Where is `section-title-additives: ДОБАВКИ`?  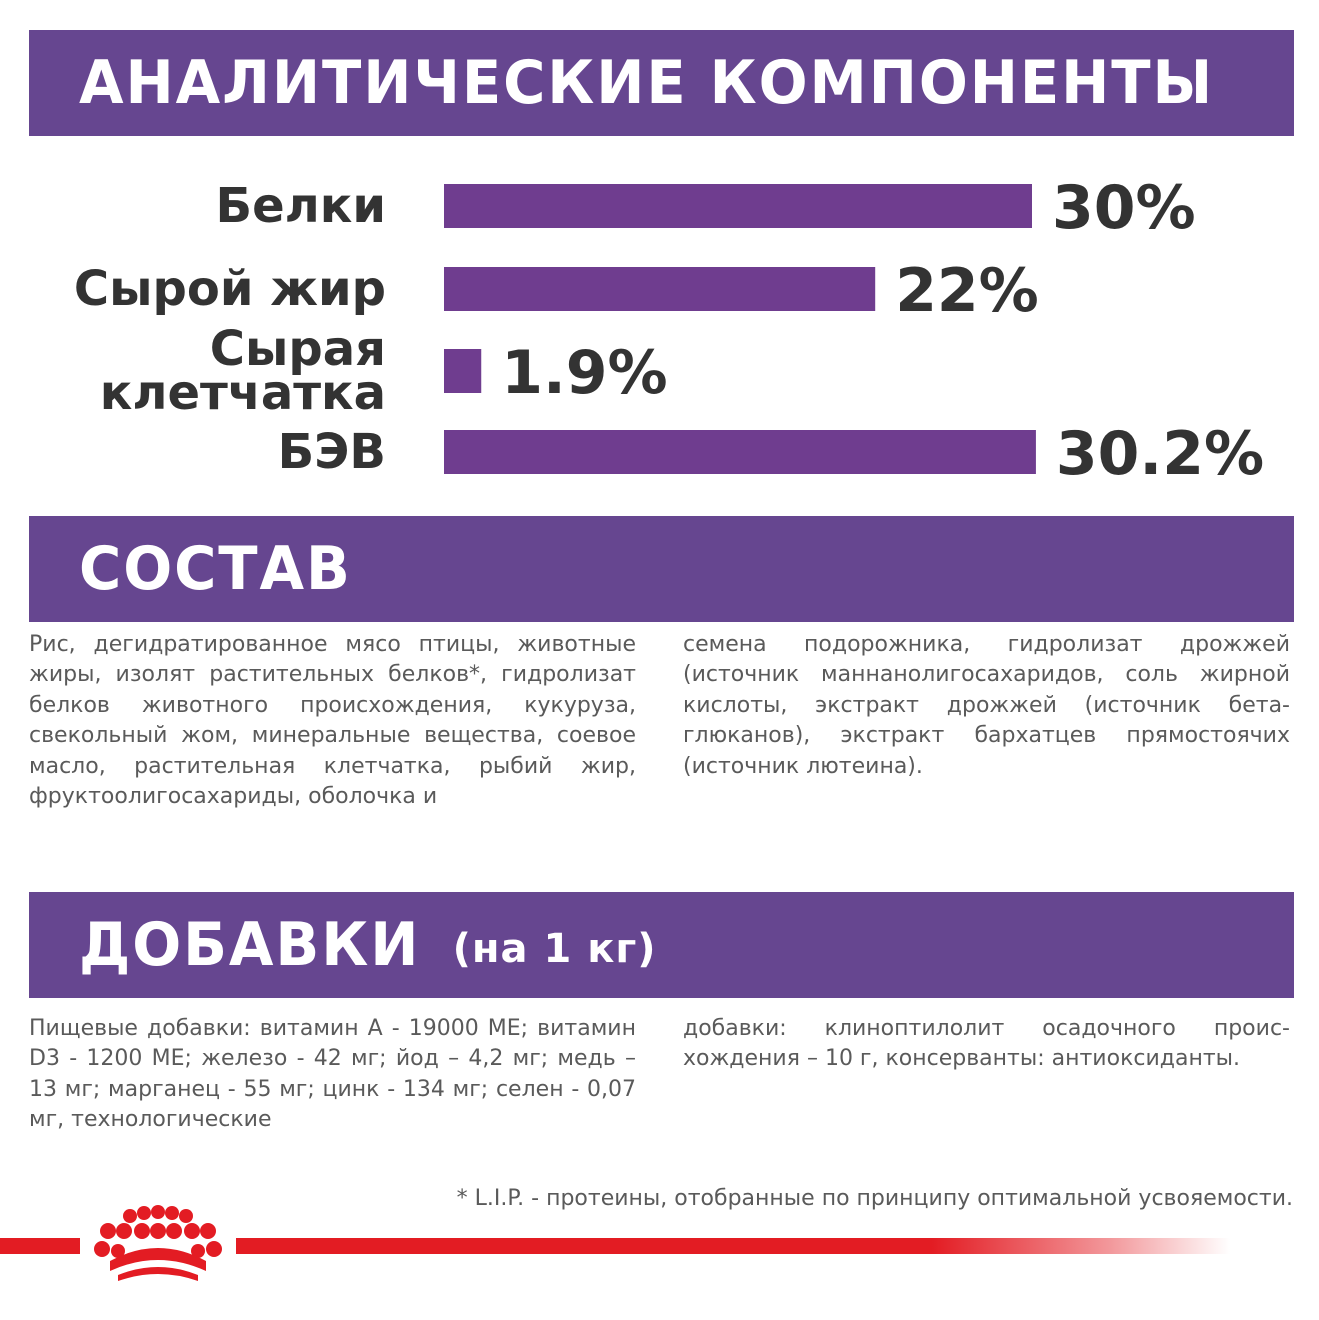
section-title-additives: ДОБАВКИ is located at coordinates (250, 945).